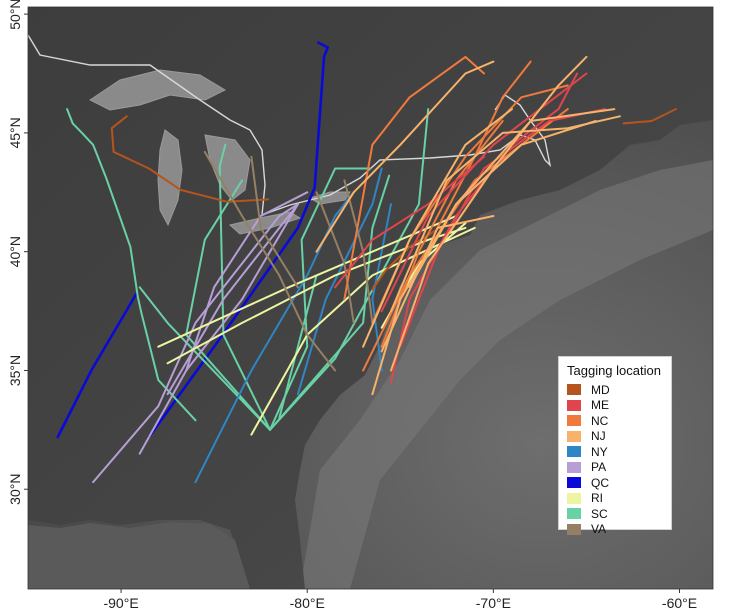 The height and width of the screenshot is (611, 735). Describe the element at coordinates (615, 530) in the screenshot. I see `legend-item-va: VA` at that location.